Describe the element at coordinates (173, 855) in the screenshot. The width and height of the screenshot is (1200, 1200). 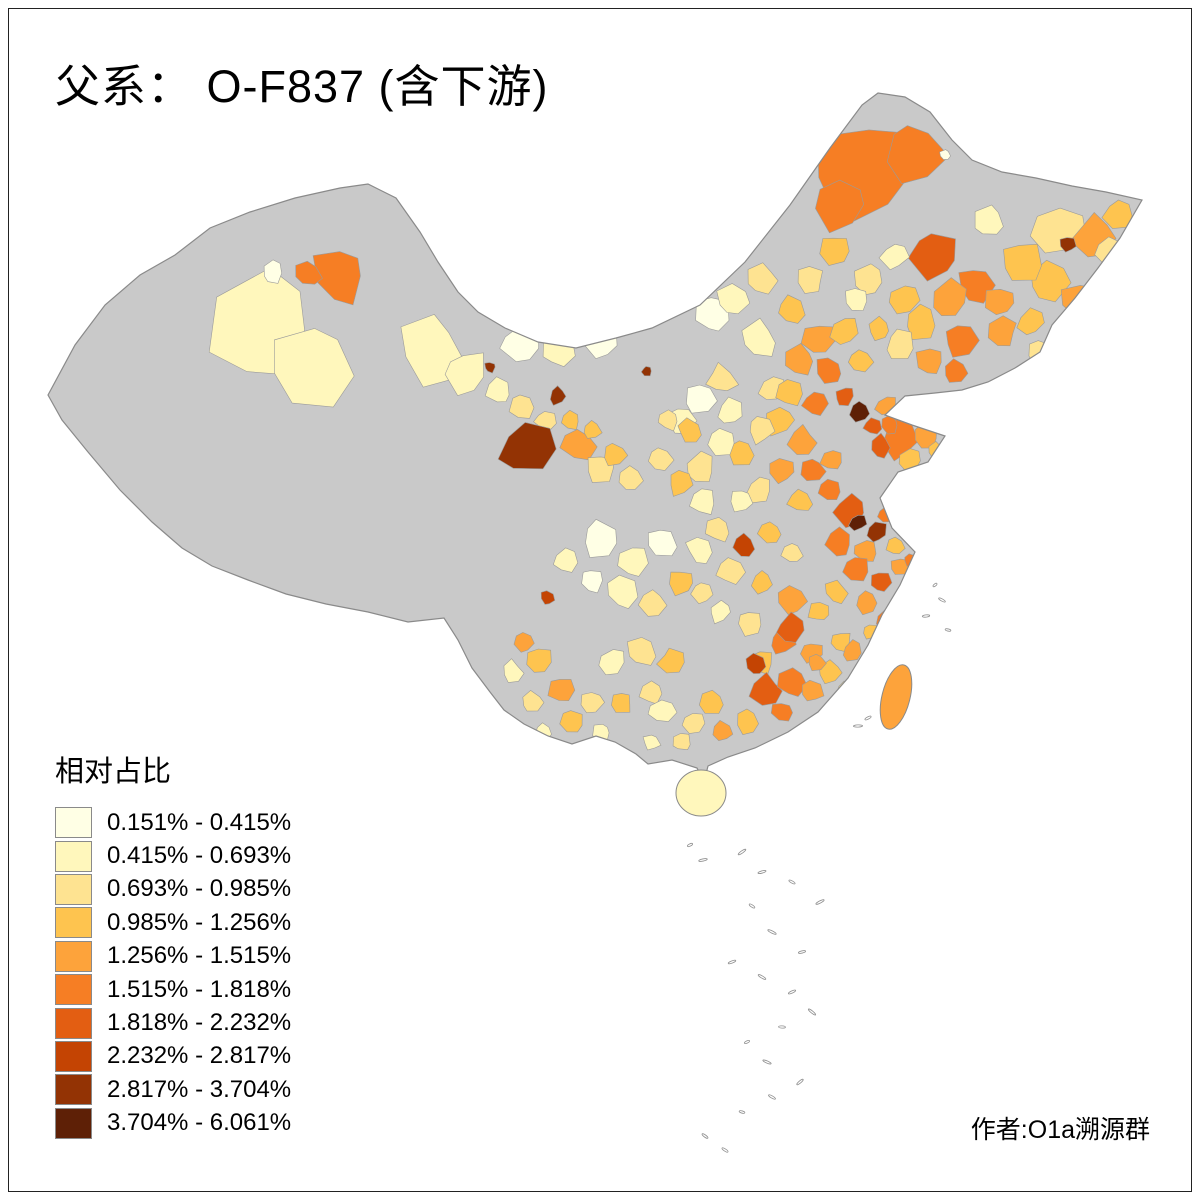
I see `legend-item: 0.415% - 0.693%` at that location.